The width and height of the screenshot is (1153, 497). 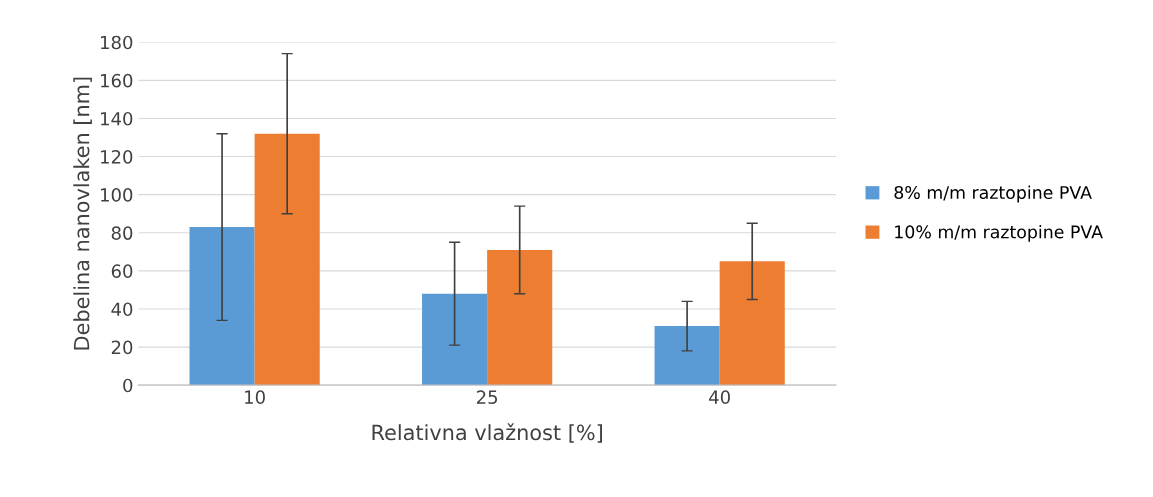 I want to click on y-tick-label: 0, so click(x=128, y=385).